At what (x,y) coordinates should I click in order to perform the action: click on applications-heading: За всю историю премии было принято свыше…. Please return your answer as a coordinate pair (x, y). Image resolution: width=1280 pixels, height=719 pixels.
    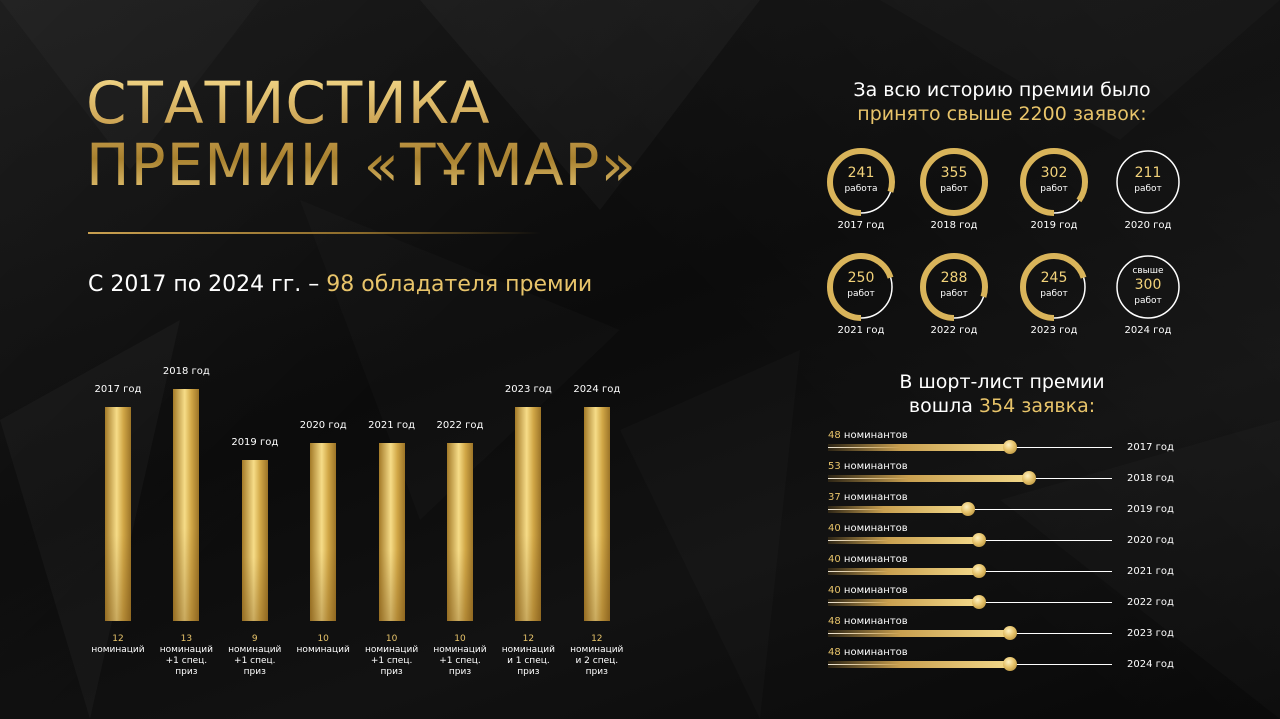
    Looking at the image, I should click on (1002, 102).